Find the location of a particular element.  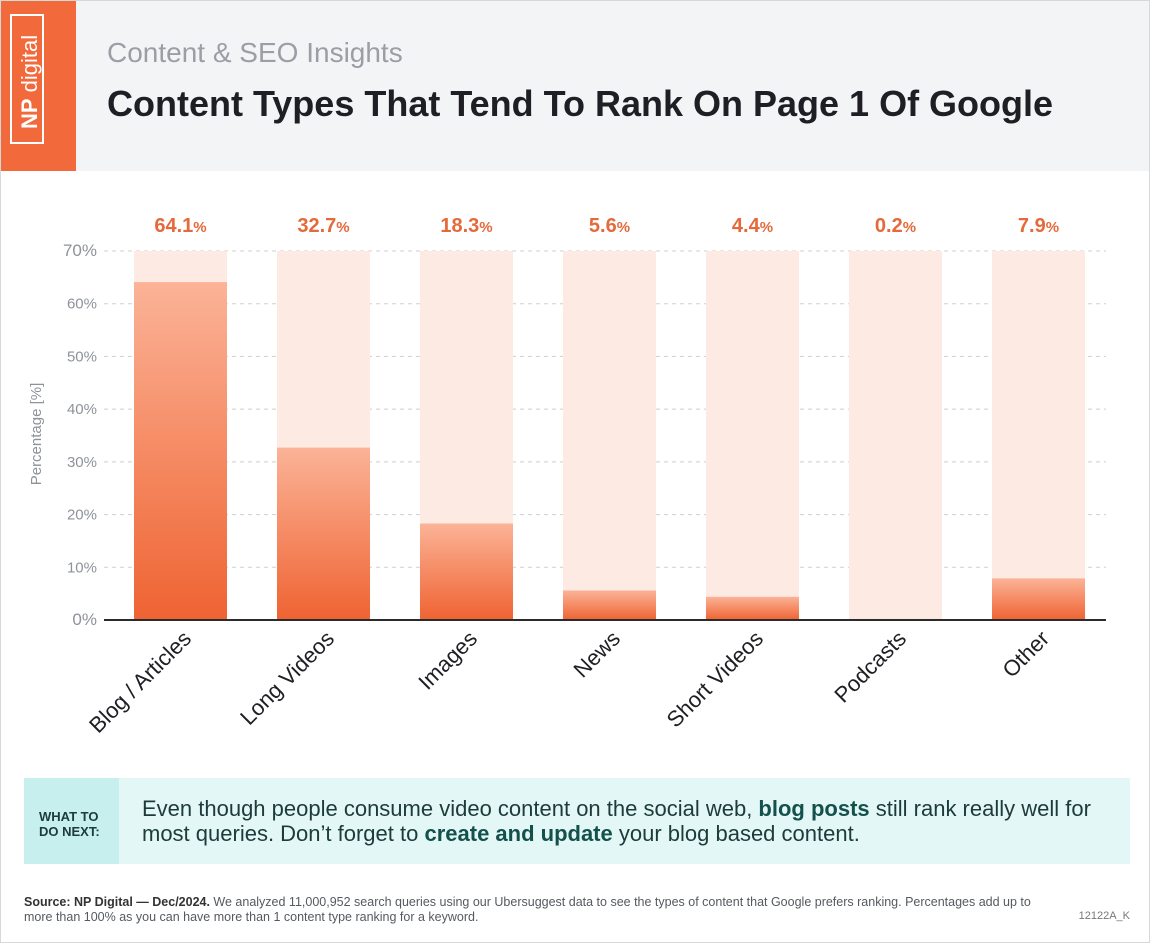

category-label: Long Videos is located at coordinates (287, 678).